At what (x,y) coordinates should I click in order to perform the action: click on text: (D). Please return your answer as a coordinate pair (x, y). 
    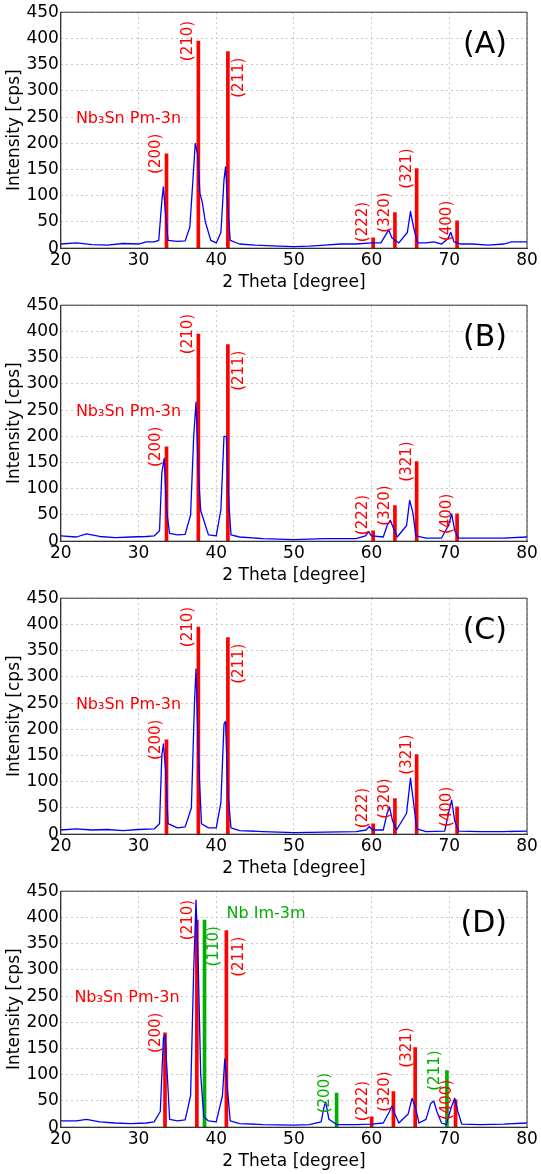
    Looking at the image, I should click on (483, 921).